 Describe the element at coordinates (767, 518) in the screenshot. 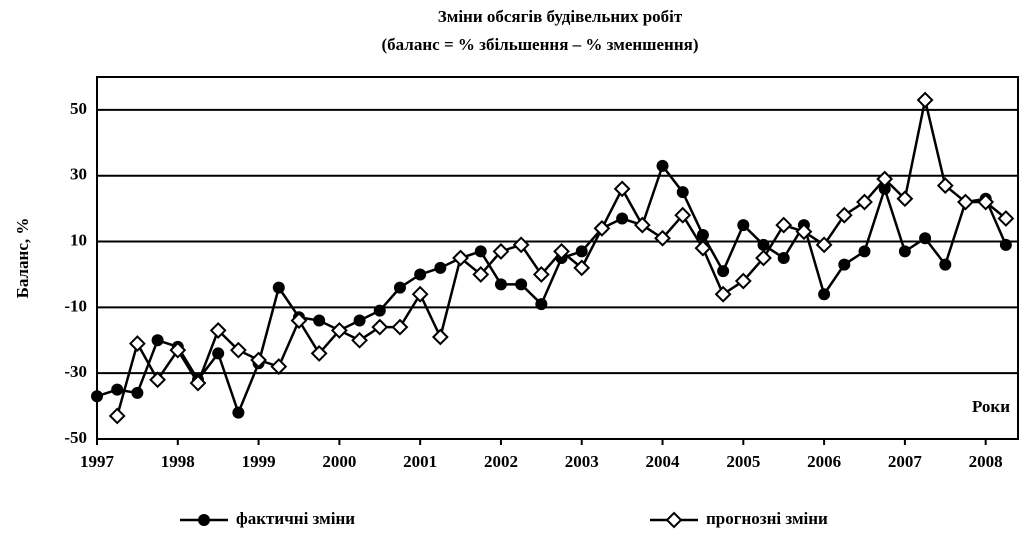

I see `legend-label: прогнозні зміни` at that location.